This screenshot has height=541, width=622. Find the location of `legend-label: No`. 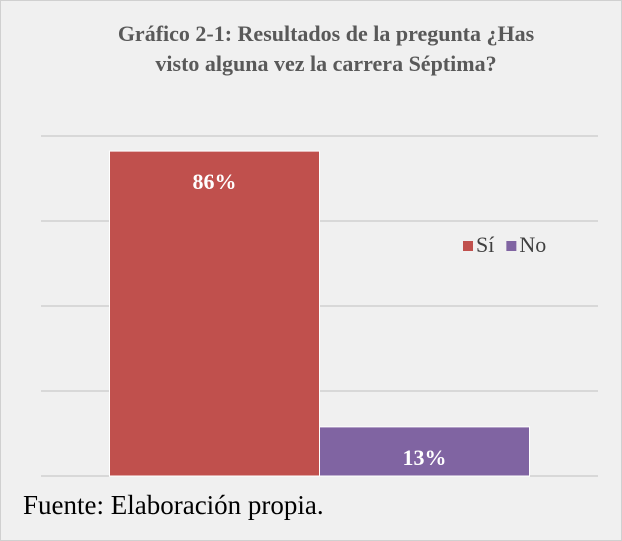

legend-label: No is located at coordinates (532, 244).